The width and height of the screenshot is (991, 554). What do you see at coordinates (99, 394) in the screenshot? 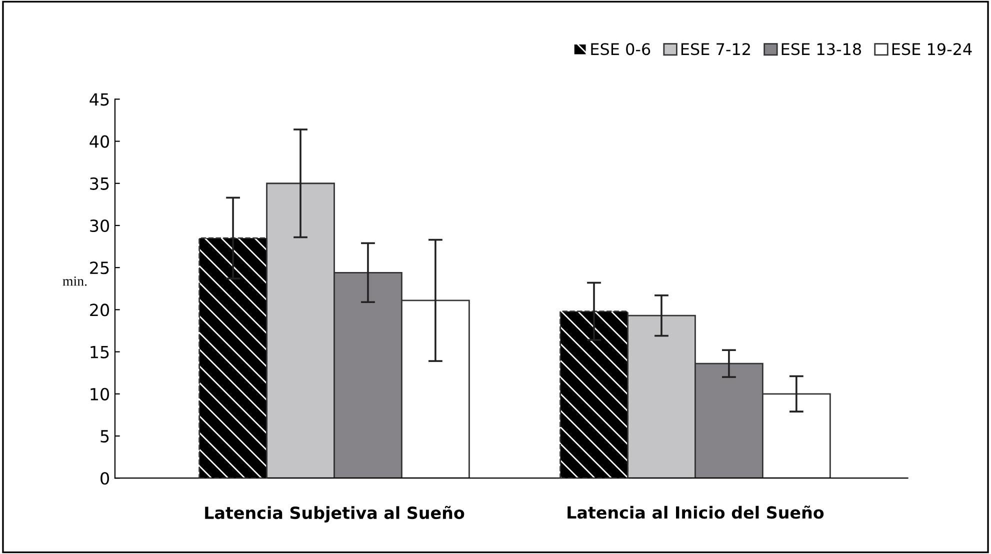
I see `y-tick-label: 10` at bounding box center [99, 394].